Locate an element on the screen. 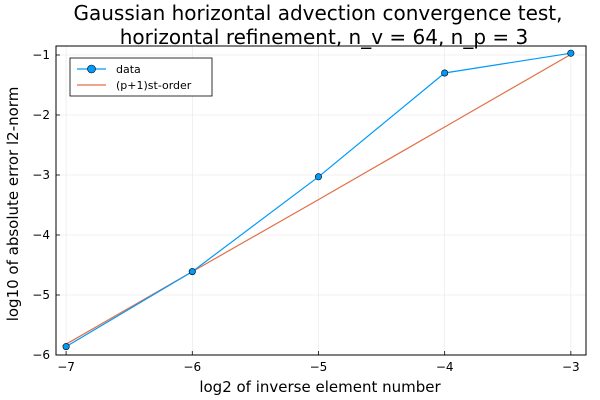  y-tick-label: −2 is located at coordinates (41, 115).